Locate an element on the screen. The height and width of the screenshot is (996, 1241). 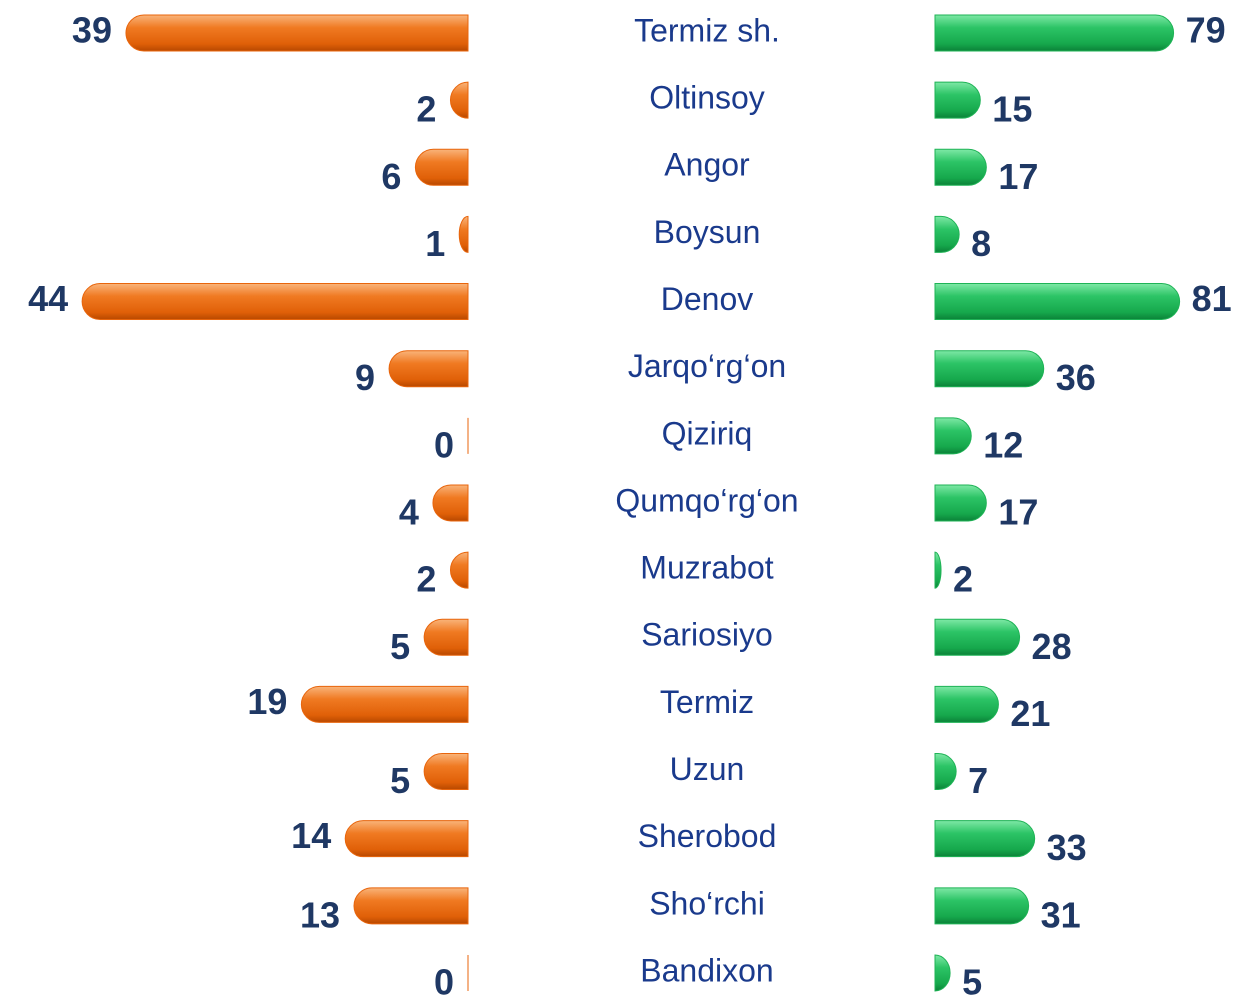
value-label: 8 is located at coordinates (981, 243).